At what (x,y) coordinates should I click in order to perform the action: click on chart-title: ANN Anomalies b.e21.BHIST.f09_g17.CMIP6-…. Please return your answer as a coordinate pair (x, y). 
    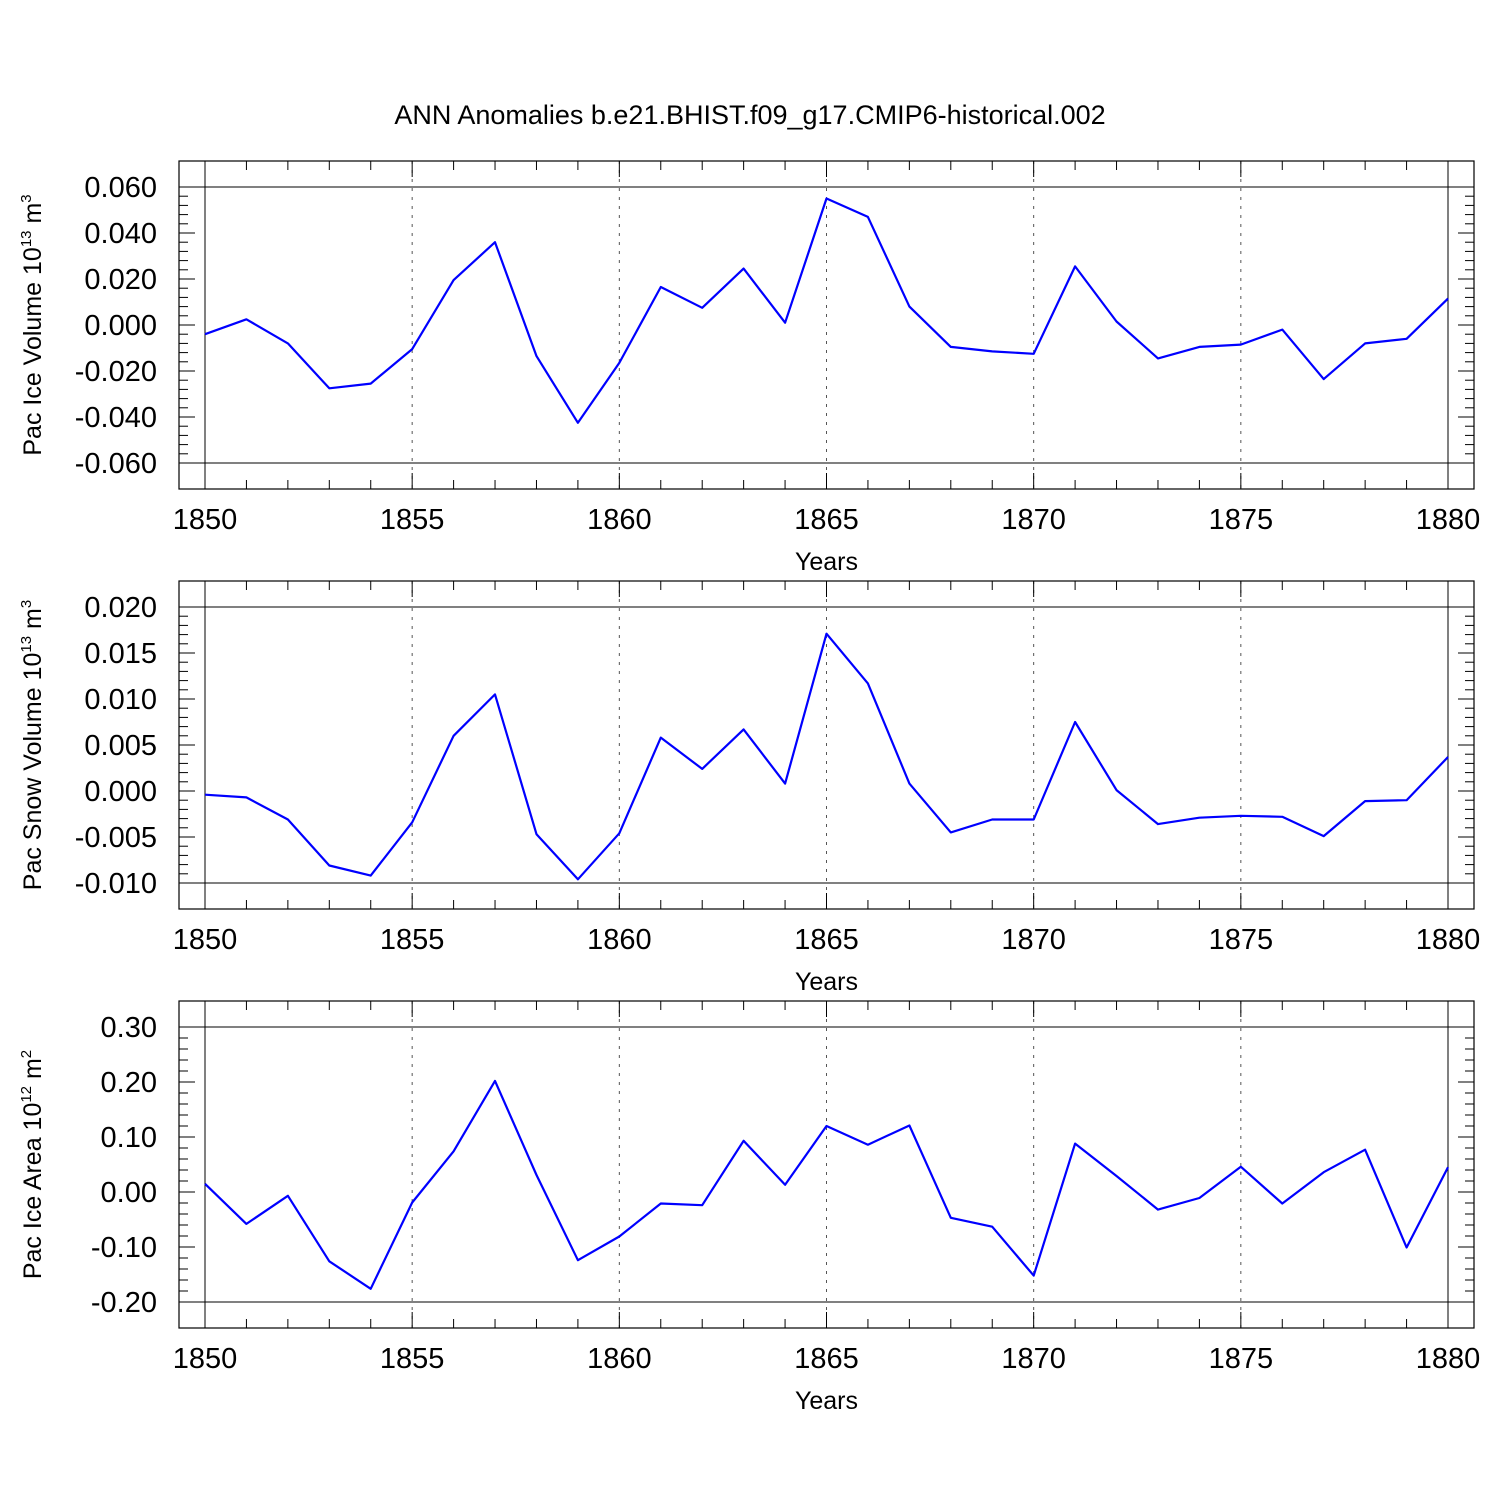
    Looking at the image, I should click on (749, 115).